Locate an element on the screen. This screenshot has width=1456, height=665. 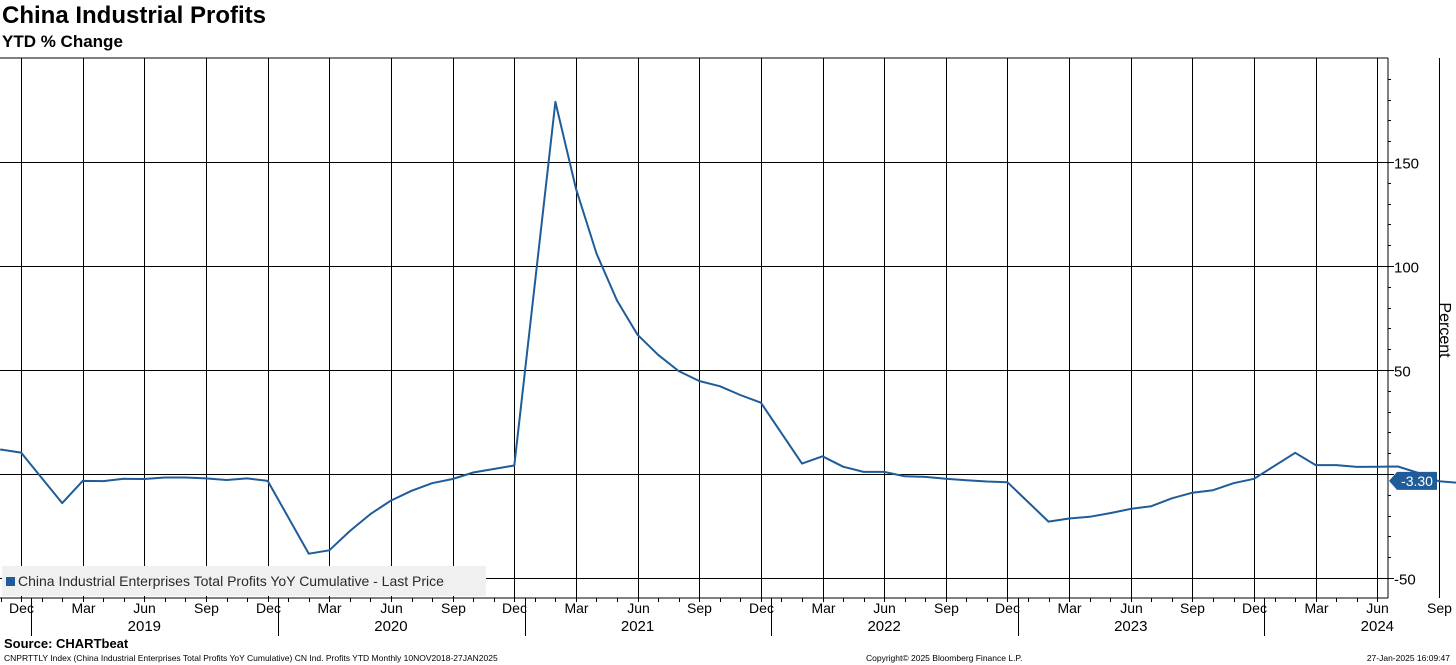
legend-swatch is located at coordinates (10, 581).